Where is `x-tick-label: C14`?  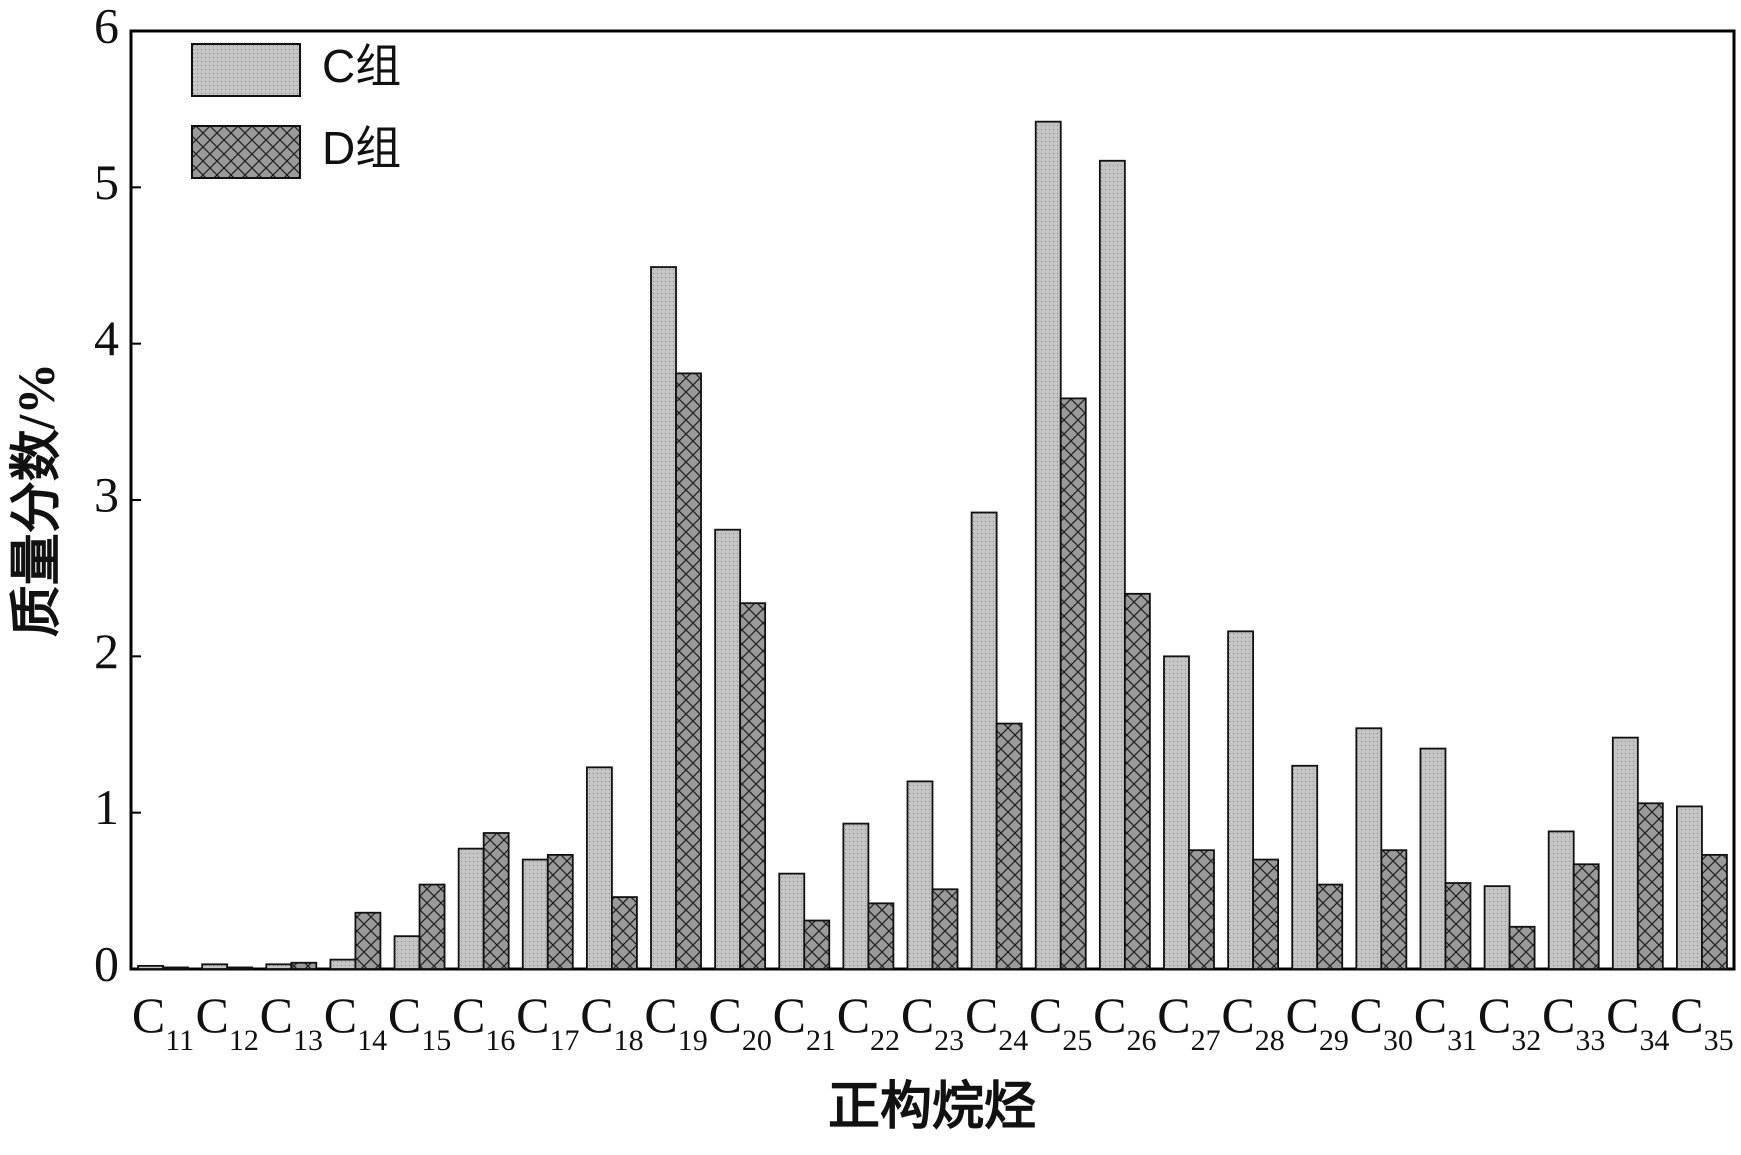 x-tick-label: C14 is located at coordinates (355, 1021).